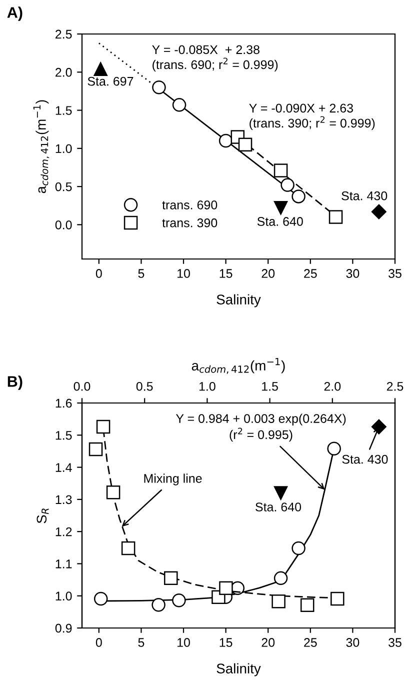 The height and width of the screenshot is (685, 413). What do you see at coordinates (14, 13) in the screenshot?
I see `text: A)` at bounding box center [14, 13].